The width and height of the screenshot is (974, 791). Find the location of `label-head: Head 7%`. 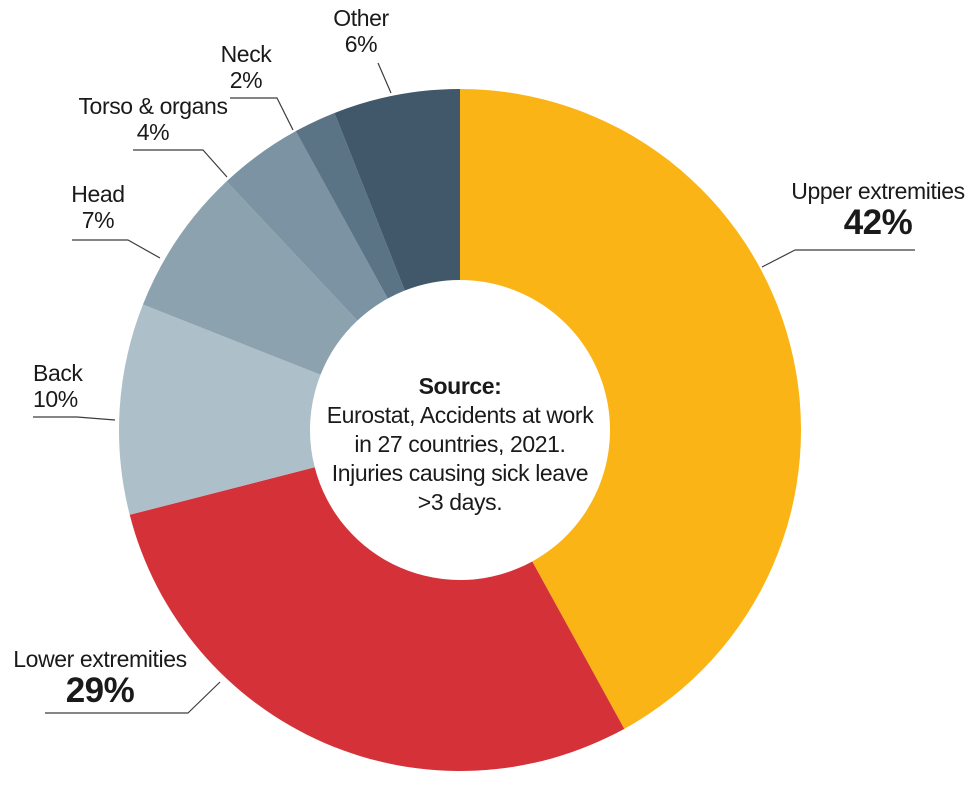

label-head: Head 7% is located at coordinates (98, 207).